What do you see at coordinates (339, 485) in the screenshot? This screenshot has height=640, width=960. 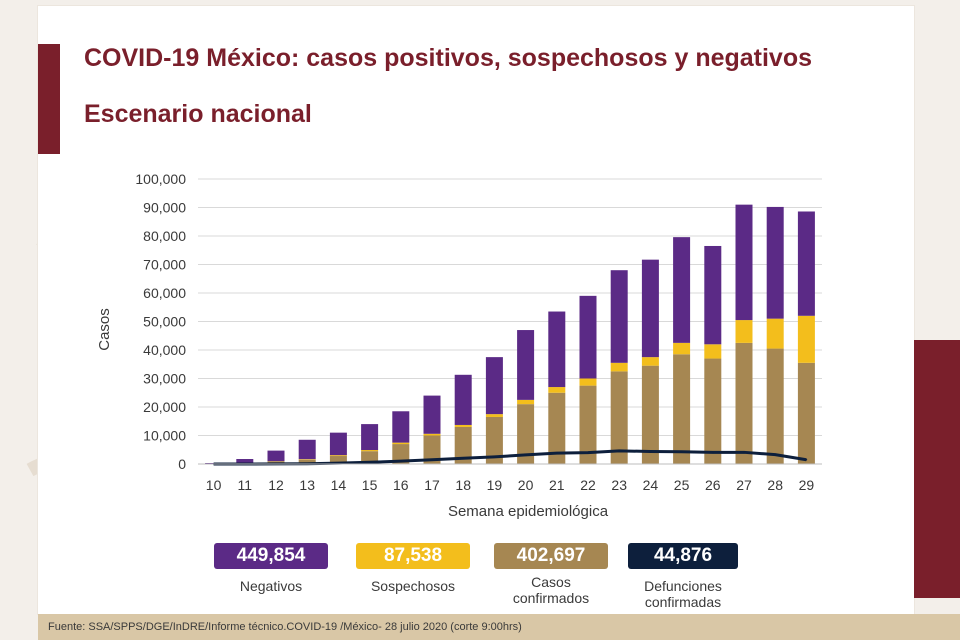 I see `x-tick-label: 14` at bounding box center [339, 485].